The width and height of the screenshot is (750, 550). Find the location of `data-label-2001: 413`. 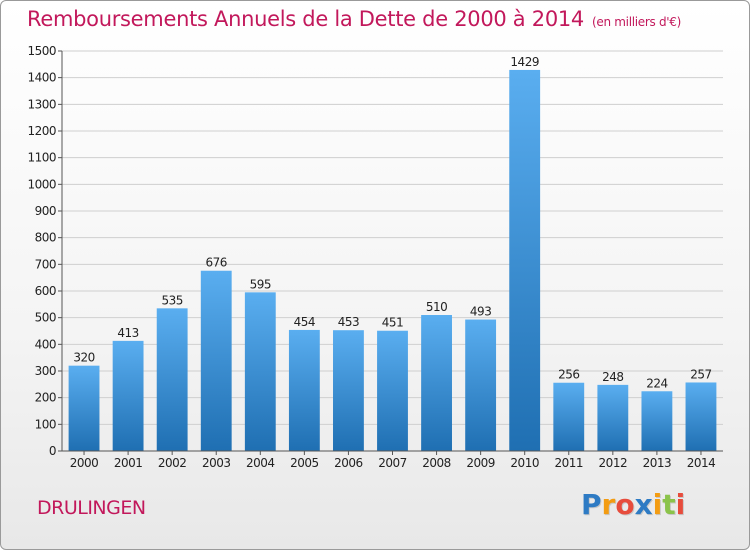

data-label-2001: 413 is located at coordinates (127, 333).